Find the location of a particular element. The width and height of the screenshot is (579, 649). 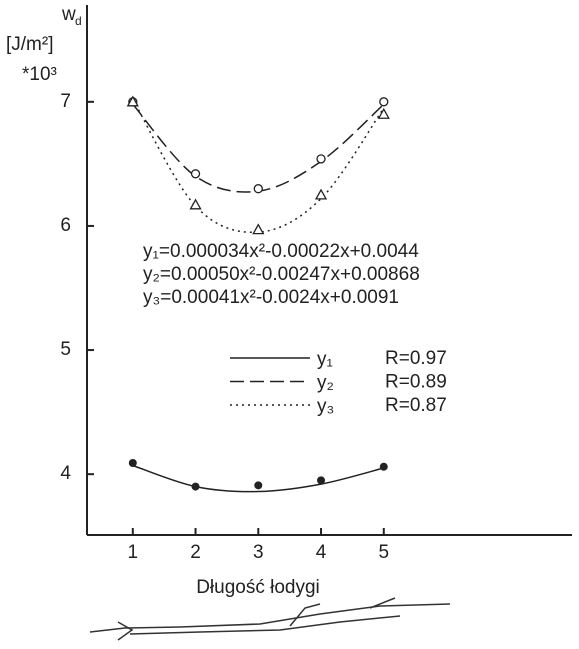

y-label-unit: [J/m²] is located at coordinates (30, 44).